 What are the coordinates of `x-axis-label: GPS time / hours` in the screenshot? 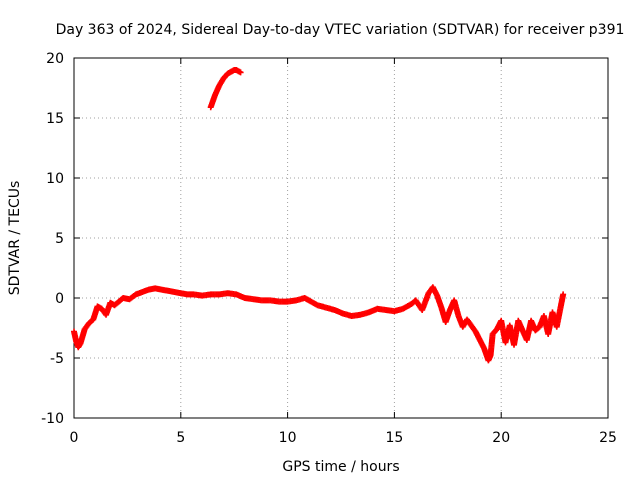 It's located at (340, 467).